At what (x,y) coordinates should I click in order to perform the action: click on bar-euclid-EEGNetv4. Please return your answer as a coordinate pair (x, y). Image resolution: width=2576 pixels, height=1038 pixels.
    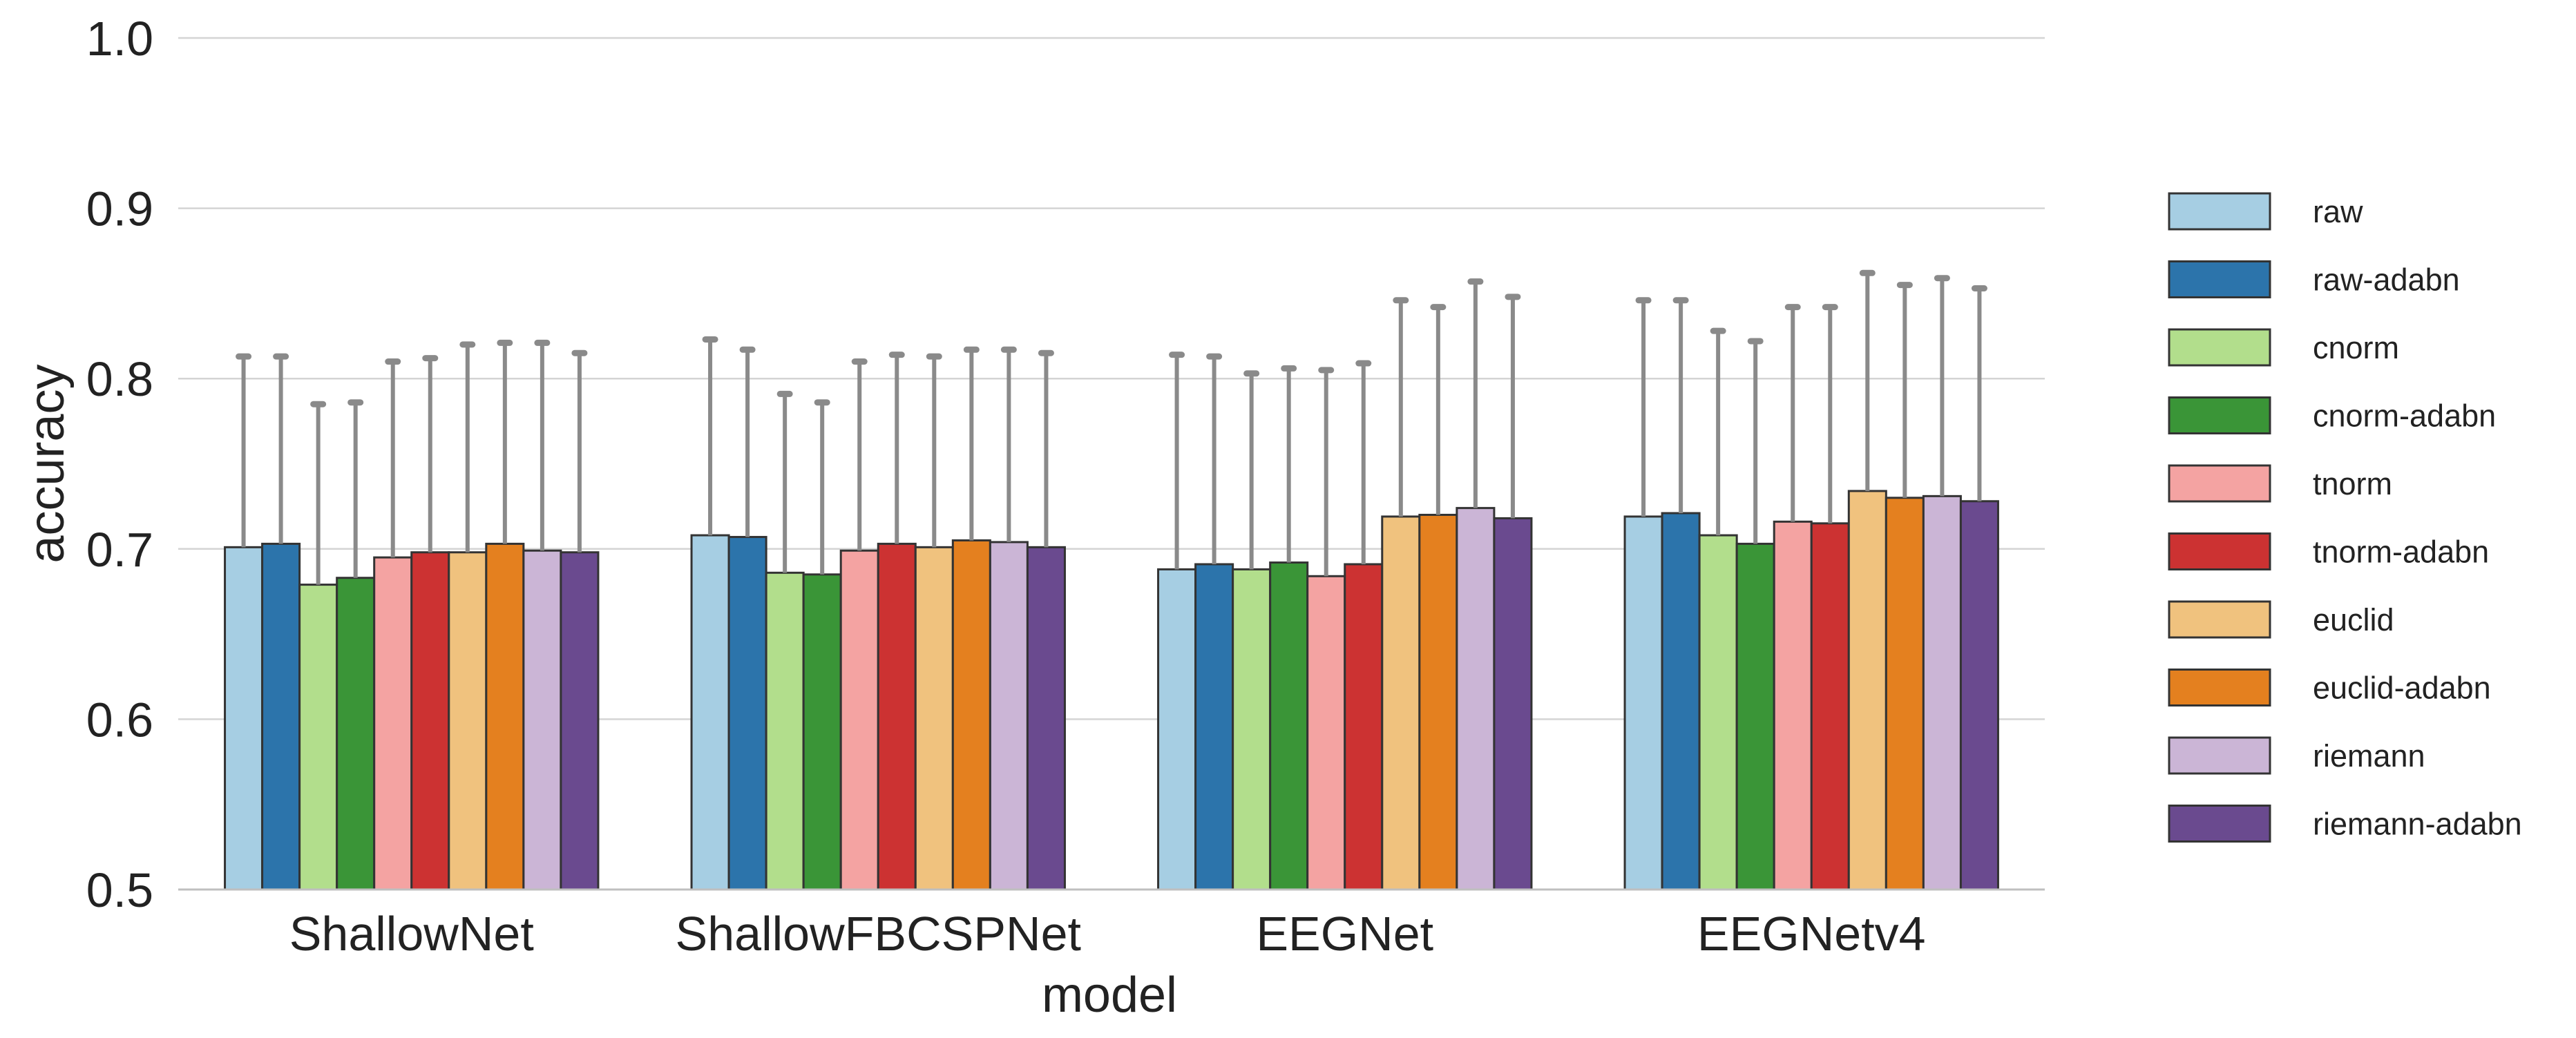
    Looking at the image, I should click on (1867, 690).